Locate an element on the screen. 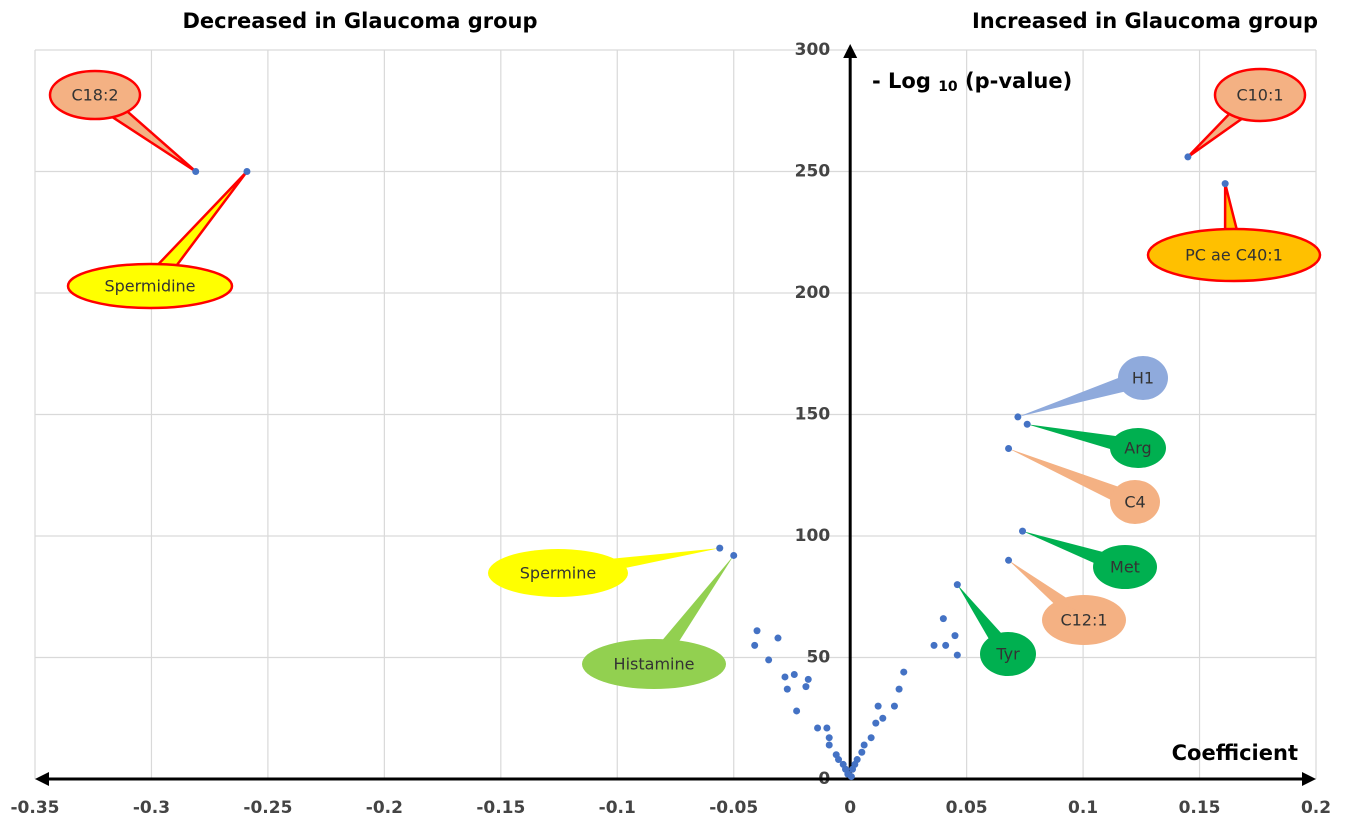 This screenshot has height=823, width=1346. callout-label: Tyr is located at coordinates (1007, 654).